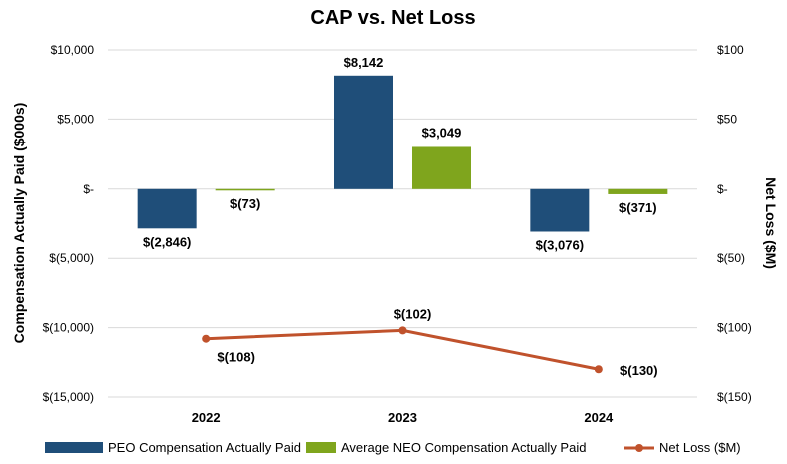 The height and width of the screenshot is (464, 787). What do you see at coordinates (730, 50) in the screenshot?
I see `right-tick-label: $100` at bounding box center [730, 50].